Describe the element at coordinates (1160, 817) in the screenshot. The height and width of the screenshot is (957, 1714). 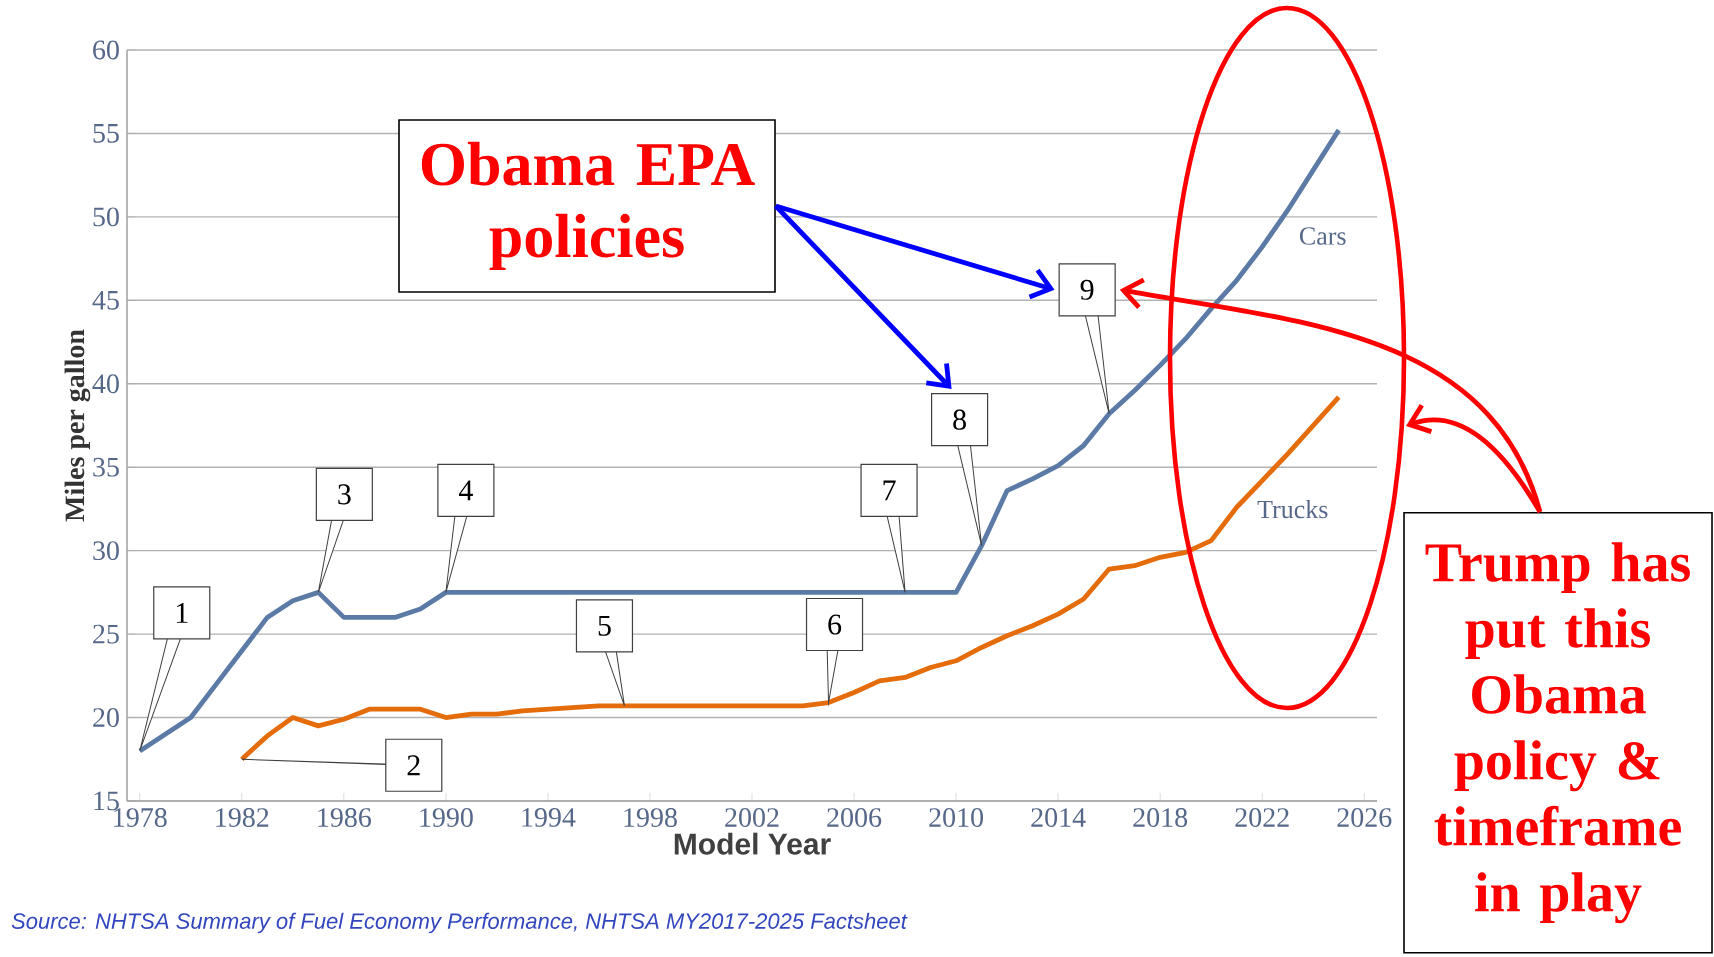
I see `x-tick-label: 2018` at that location.